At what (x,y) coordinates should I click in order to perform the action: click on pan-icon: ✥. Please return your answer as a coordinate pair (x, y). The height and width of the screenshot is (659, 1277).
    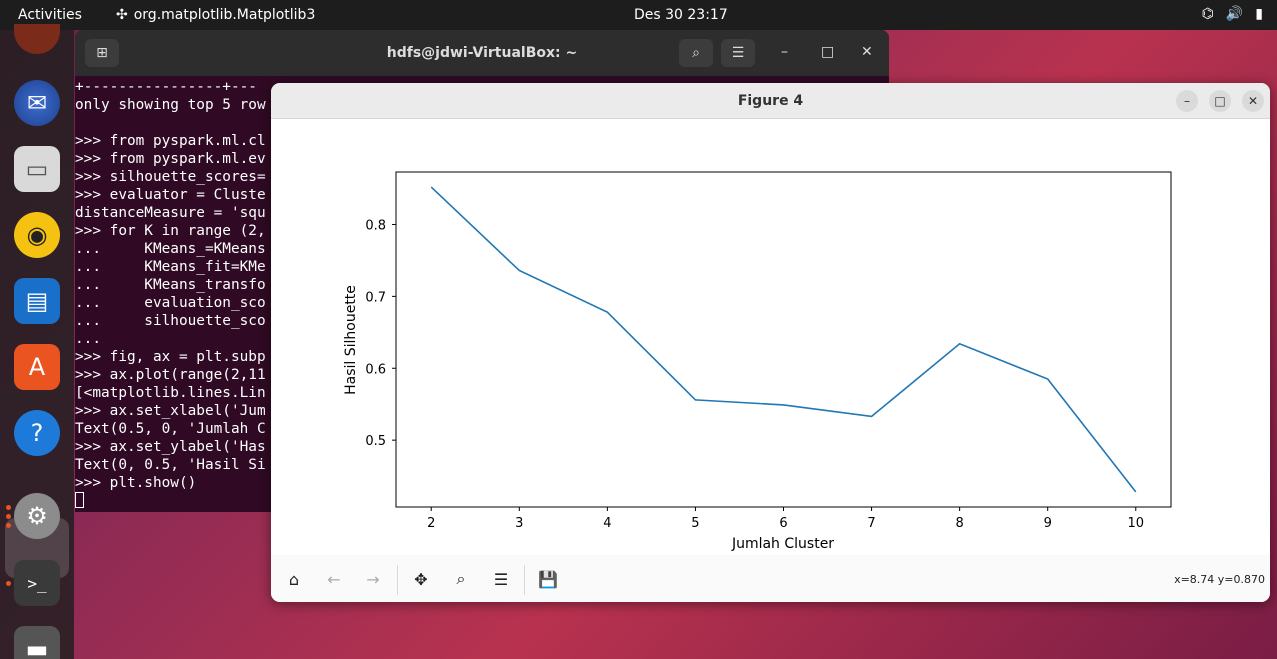
    Looking at the image, I should click on (421, 579).